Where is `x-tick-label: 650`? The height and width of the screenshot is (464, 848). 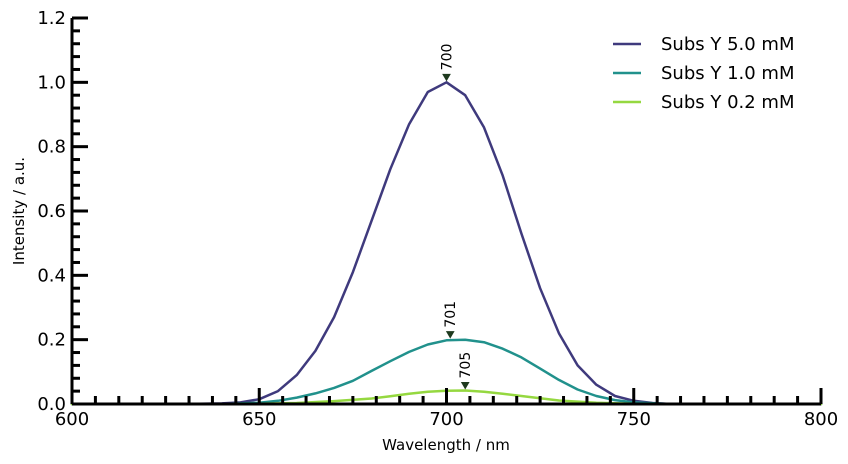 x-tick-label: 650 is located at coordinates (259, 419).